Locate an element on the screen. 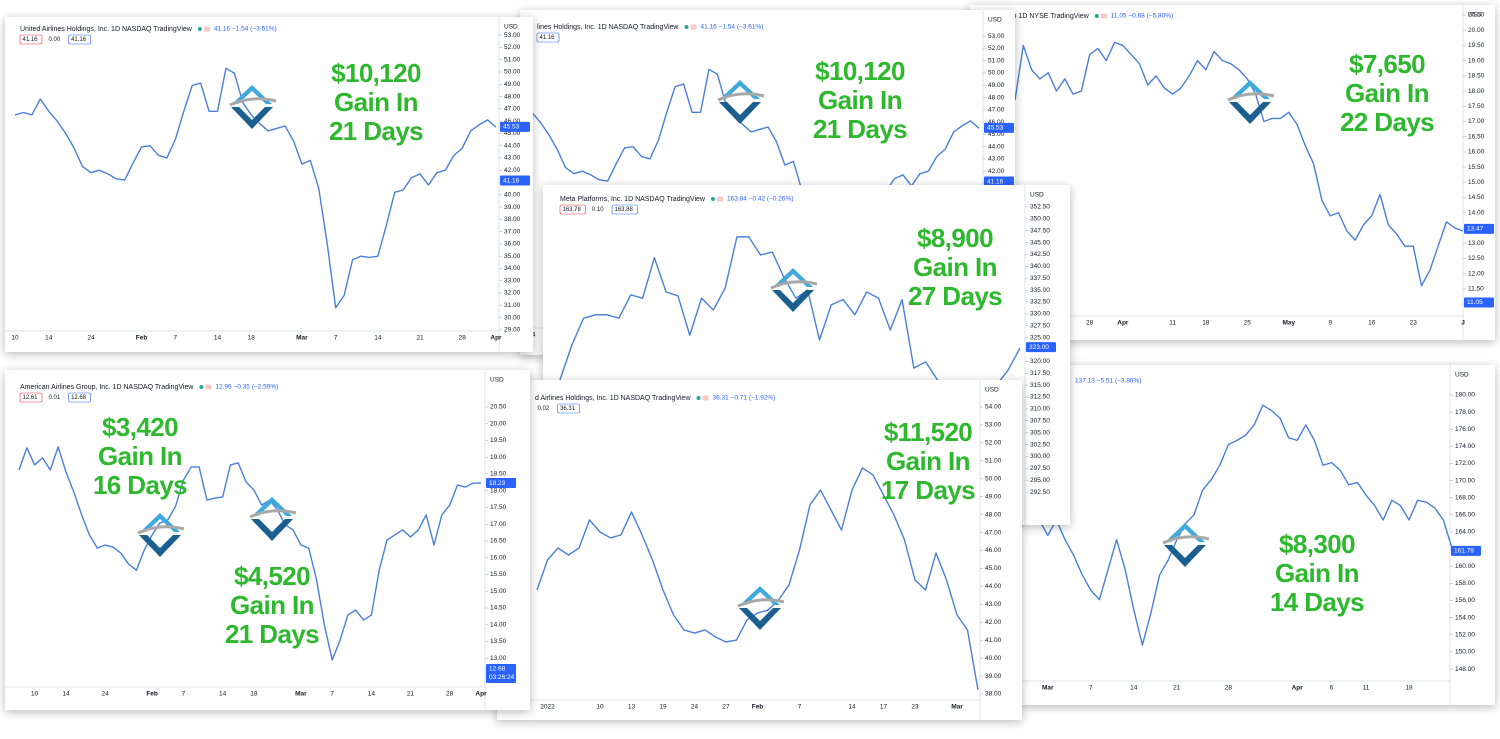  gain-annotation: 14 Days is located at coordinates (1317, 602).